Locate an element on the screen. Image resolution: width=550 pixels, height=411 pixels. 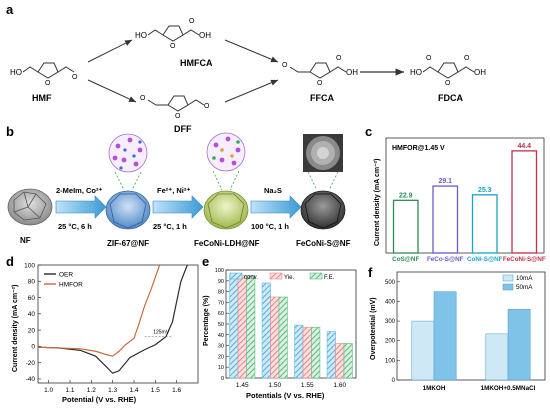
step-2-reagent: Fe²⁺, Ni²⁺ is located at coordinates (173, 190).